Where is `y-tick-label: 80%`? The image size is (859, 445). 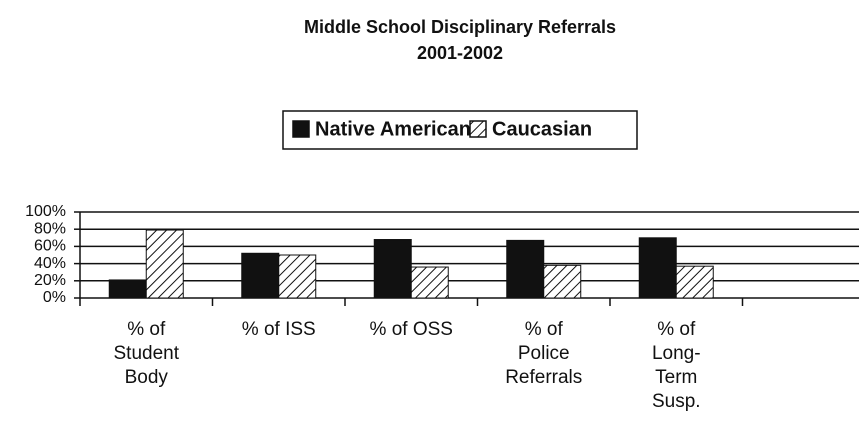 y-tick-label: 80% is located at coordinates (50, 228).